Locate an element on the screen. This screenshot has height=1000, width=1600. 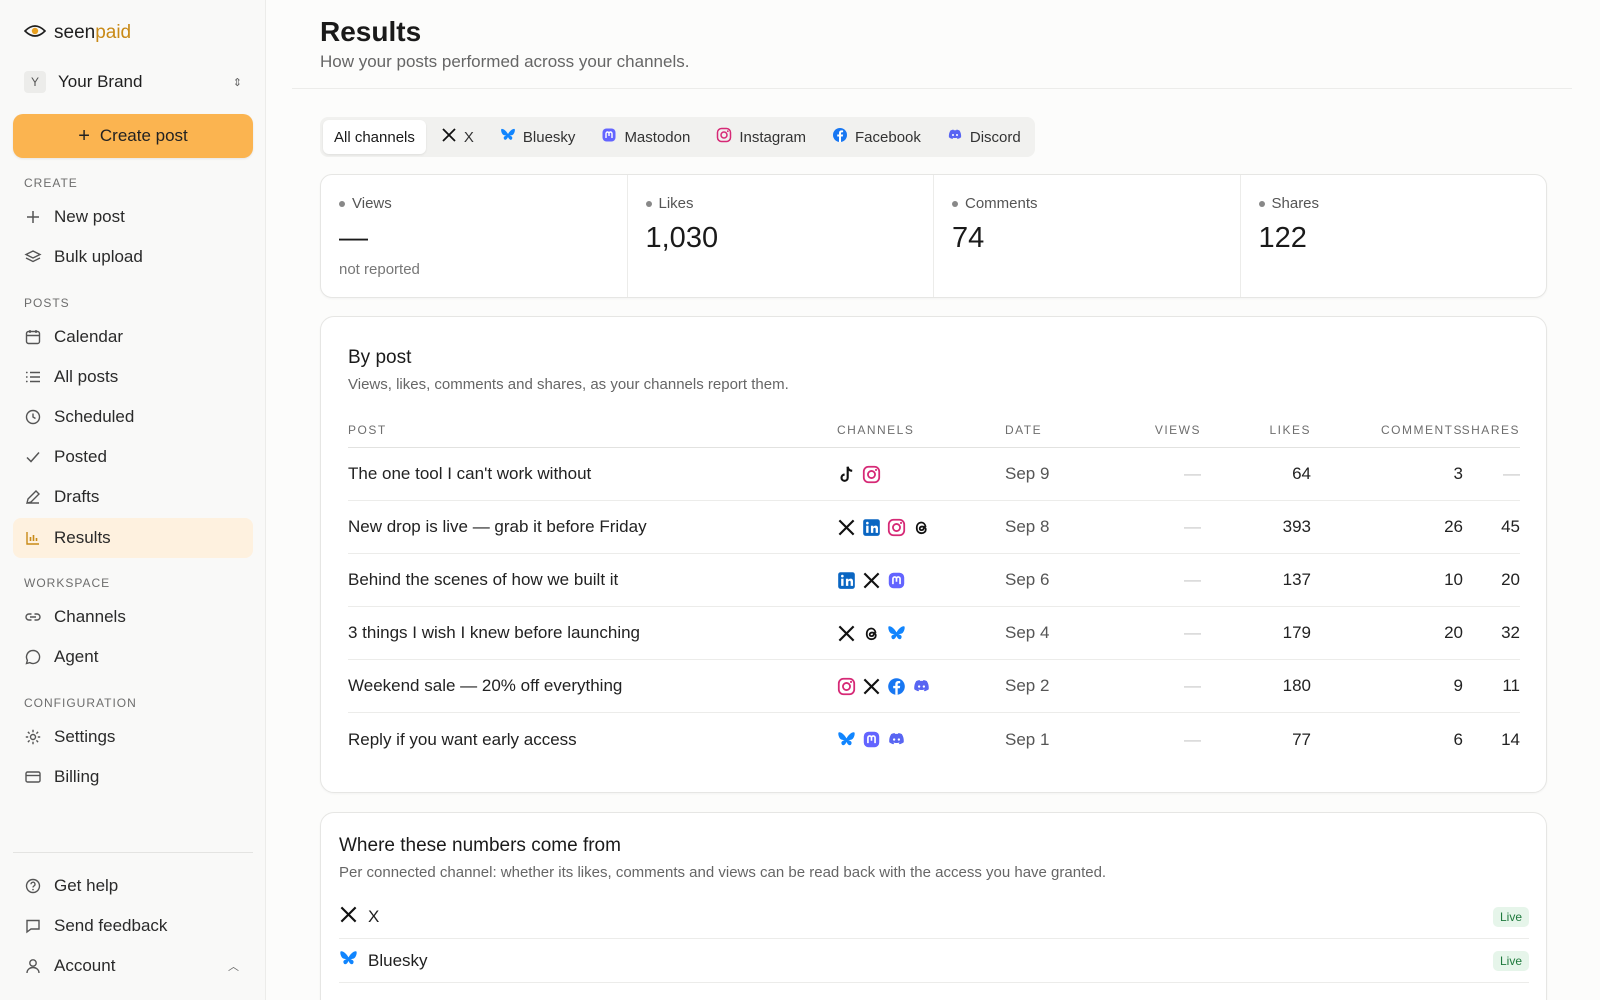
post-title: Weekend sale — 20% off everything is located at coordinates (485, 685).